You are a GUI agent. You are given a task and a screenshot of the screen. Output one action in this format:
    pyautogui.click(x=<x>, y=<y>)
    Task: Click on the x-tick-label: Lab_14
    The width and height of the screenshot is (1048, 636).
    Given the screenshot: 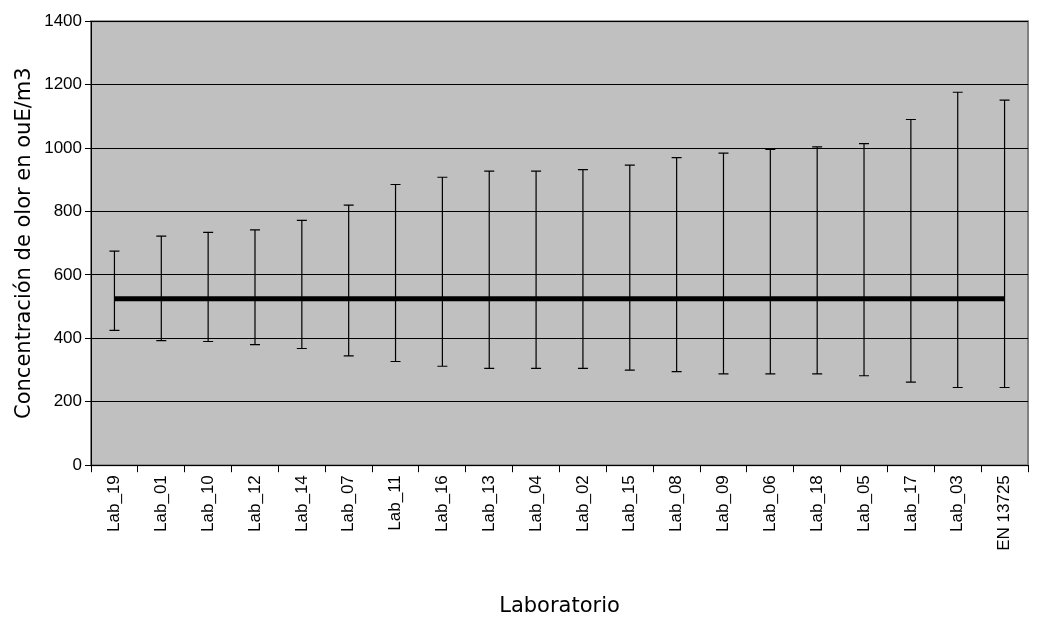 What is the action you would take?
    pyautogui.click(x=301, y=503)
    